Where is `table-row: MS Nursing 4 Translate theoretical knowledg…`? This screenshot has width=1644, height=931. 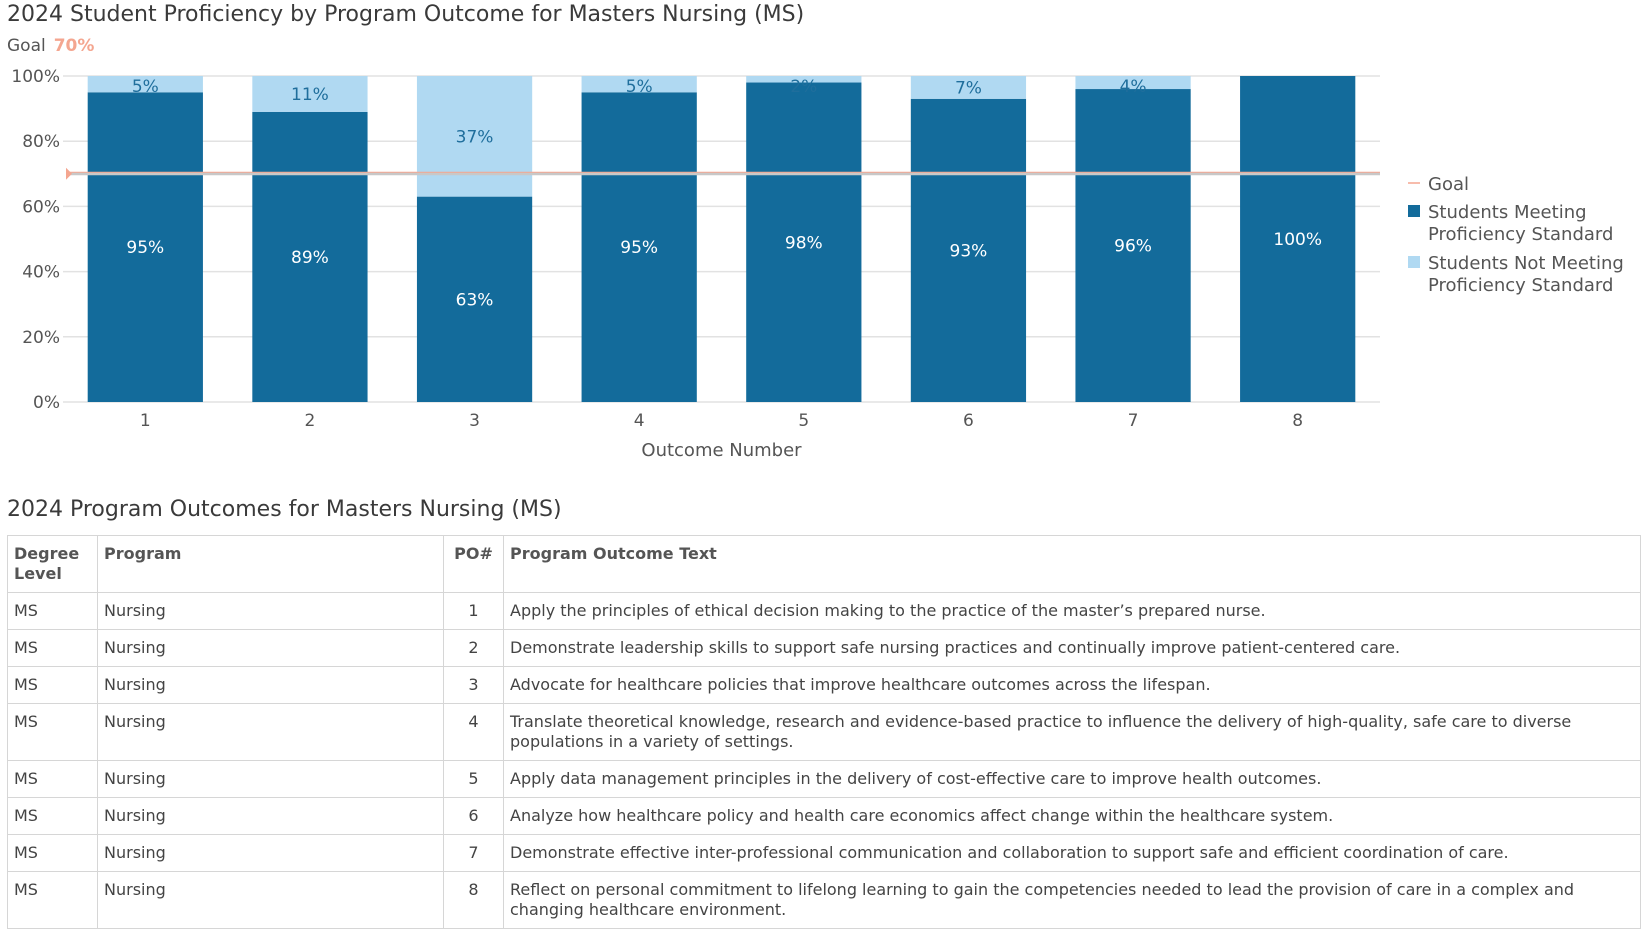
table-row: MS Nursing 4 Translate theoretical knowledg… is located at coordinates (824, 732).